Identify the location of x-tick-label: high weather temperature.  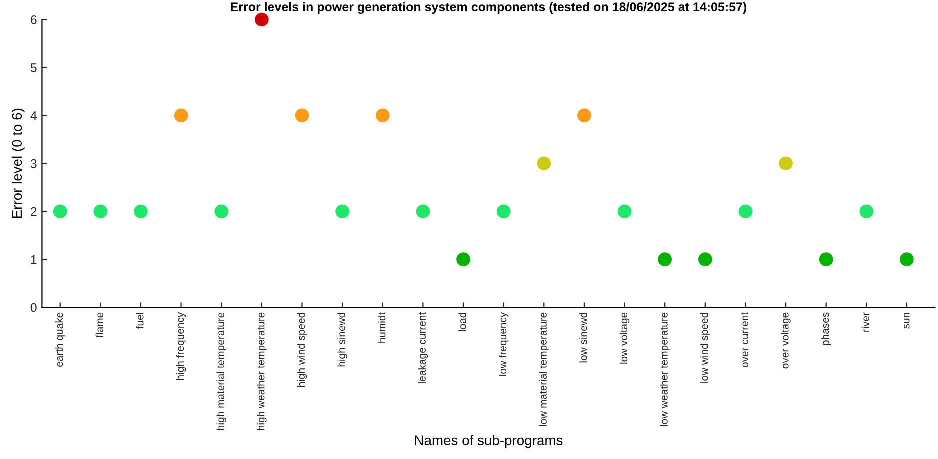
(262, 371).